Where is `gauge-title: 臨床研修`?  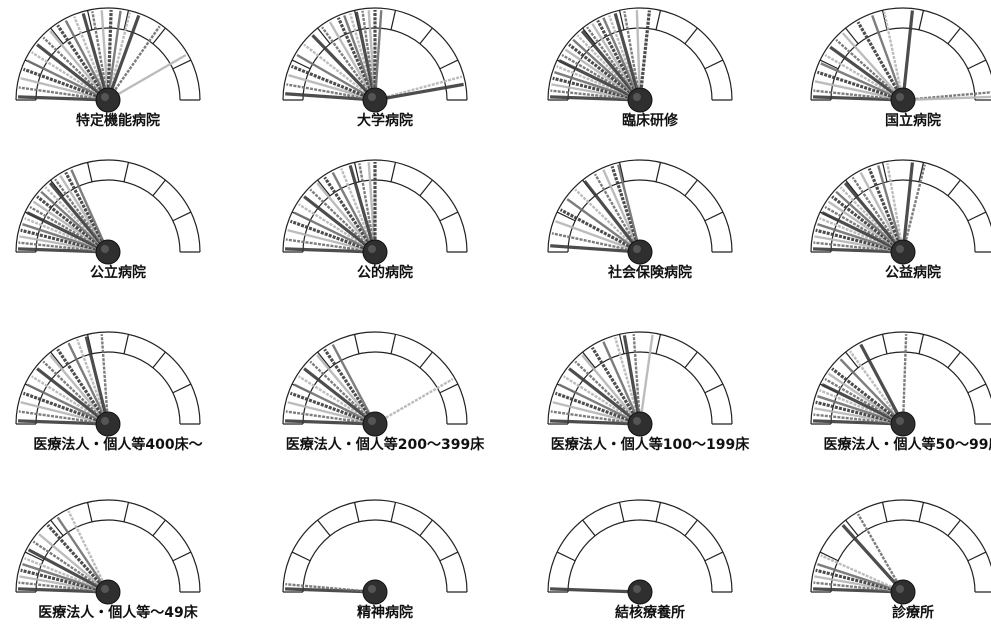
gauge-title: 臨床研修 is located at coordinates (650, 121).